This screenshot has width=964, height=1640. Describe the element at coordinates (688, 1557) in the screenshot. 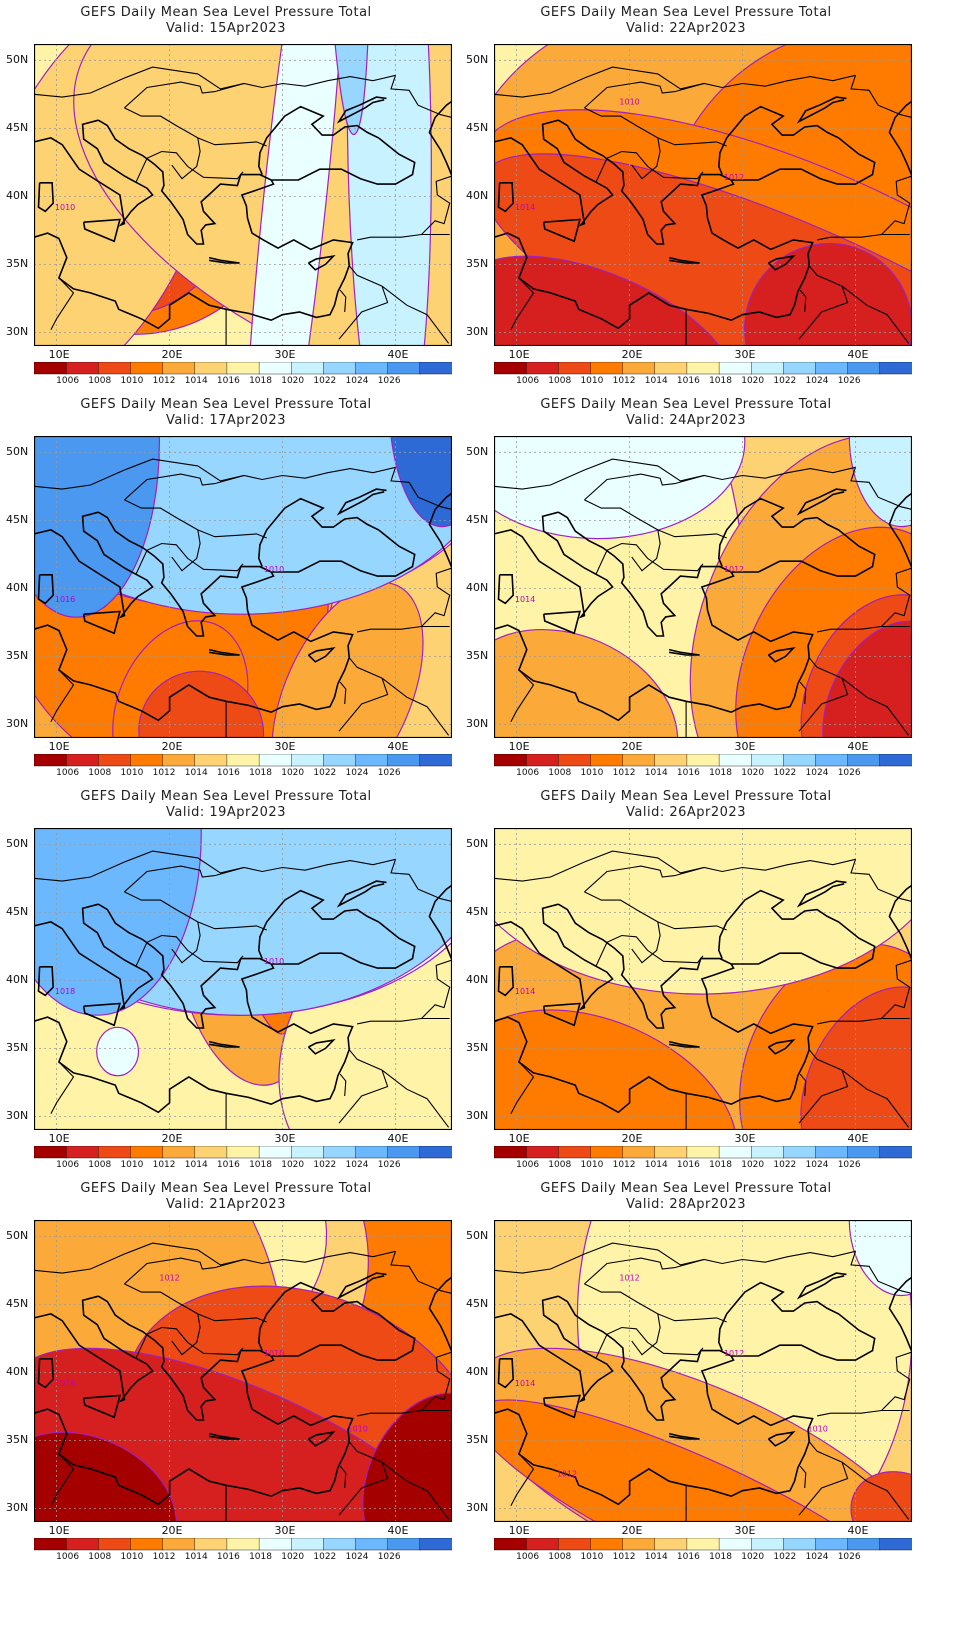

I see `colorbar-tick-label: 1016` at that location.